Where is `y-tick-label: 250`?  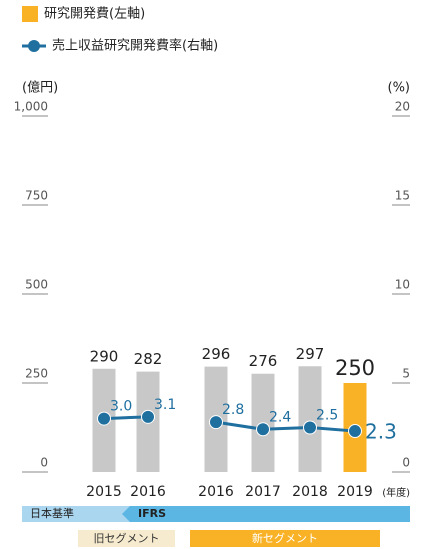
y-tick-label: 250 is located at coordinates (36, 374).